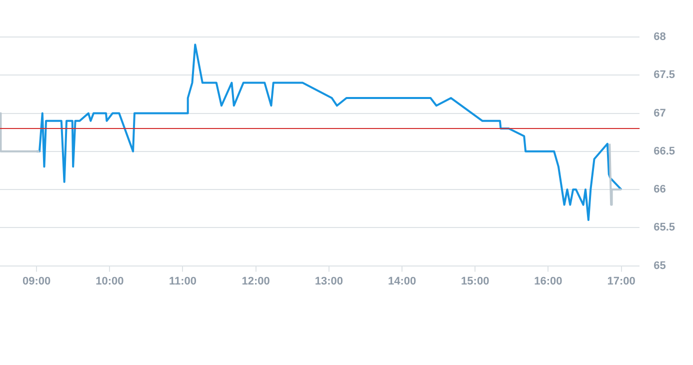 The height and width of the screenshot is (365, 693). Describe the element at coordinates (660, 113) in the screenshot. I see `y-tick-label: 67` at that location.